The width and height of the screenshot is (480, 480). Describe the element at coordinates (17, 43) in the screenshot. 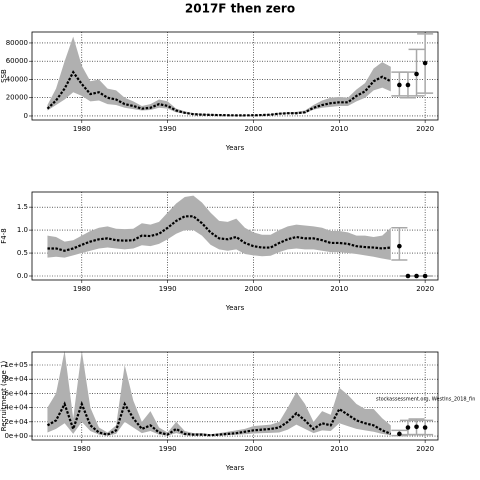

I see `y-tick-label: 80000` at that location.